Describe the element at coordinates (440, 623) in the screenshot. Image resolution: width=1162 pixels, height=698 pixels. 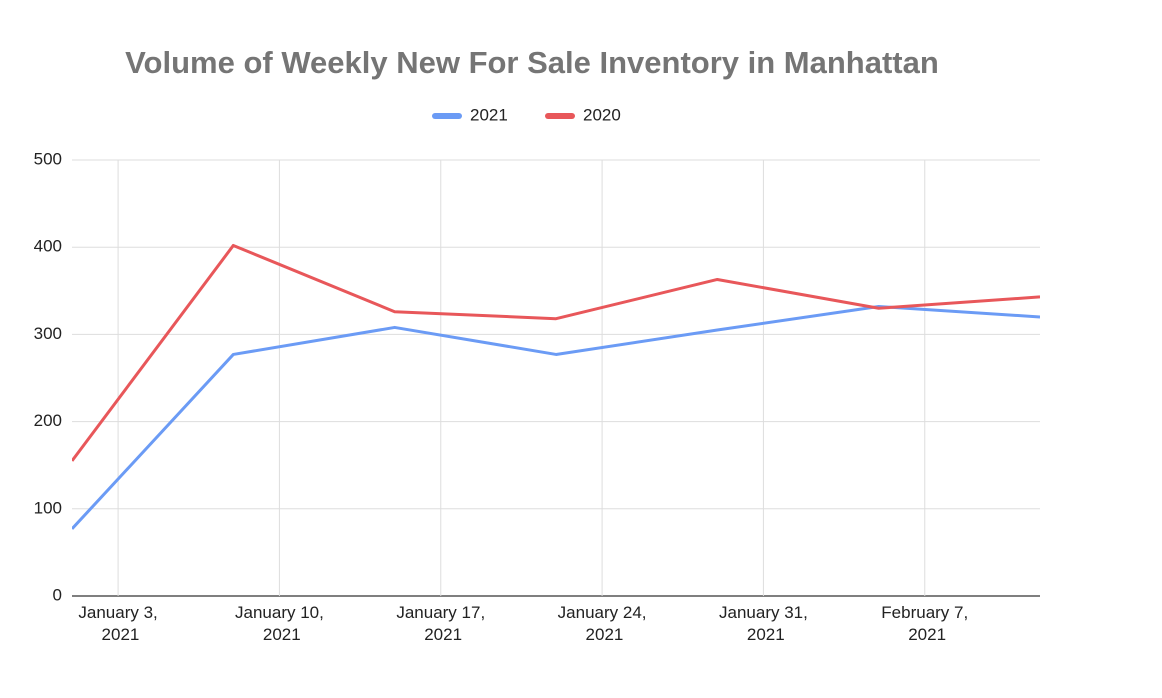
I see `x-tick-label: January 17, 2021` at that location.